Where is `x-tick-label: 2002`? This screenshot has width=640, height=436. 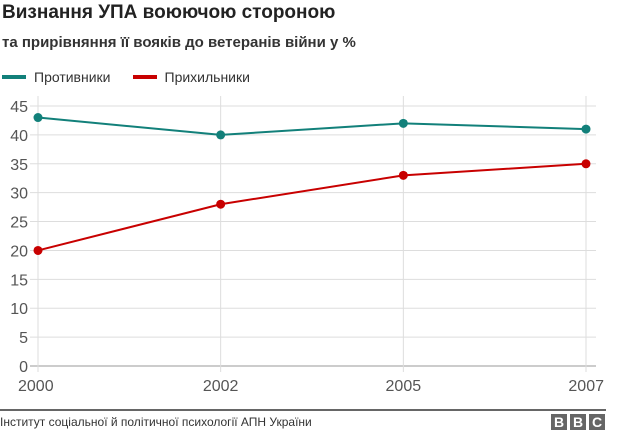
x-tick-label: 2002 is located at coordinates (221, 386).